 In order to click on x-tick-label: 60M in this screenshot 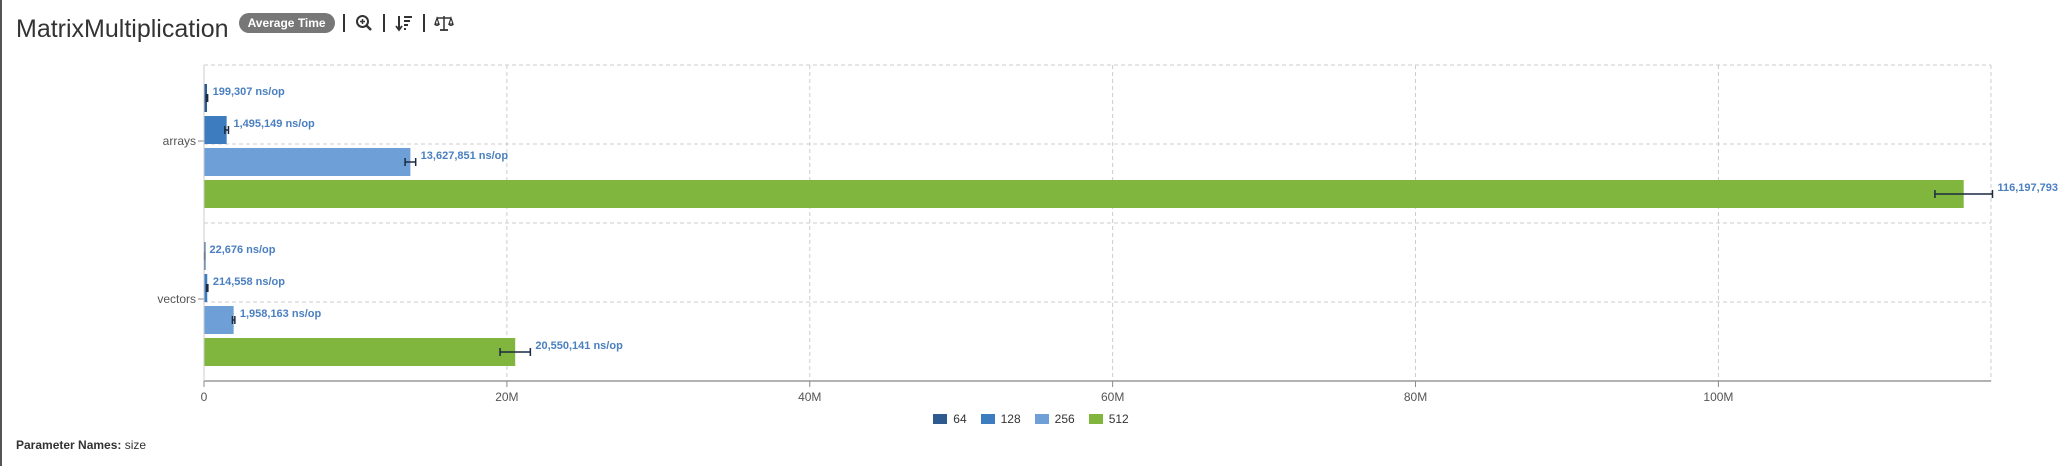, I will do `click(1112, 397)`.